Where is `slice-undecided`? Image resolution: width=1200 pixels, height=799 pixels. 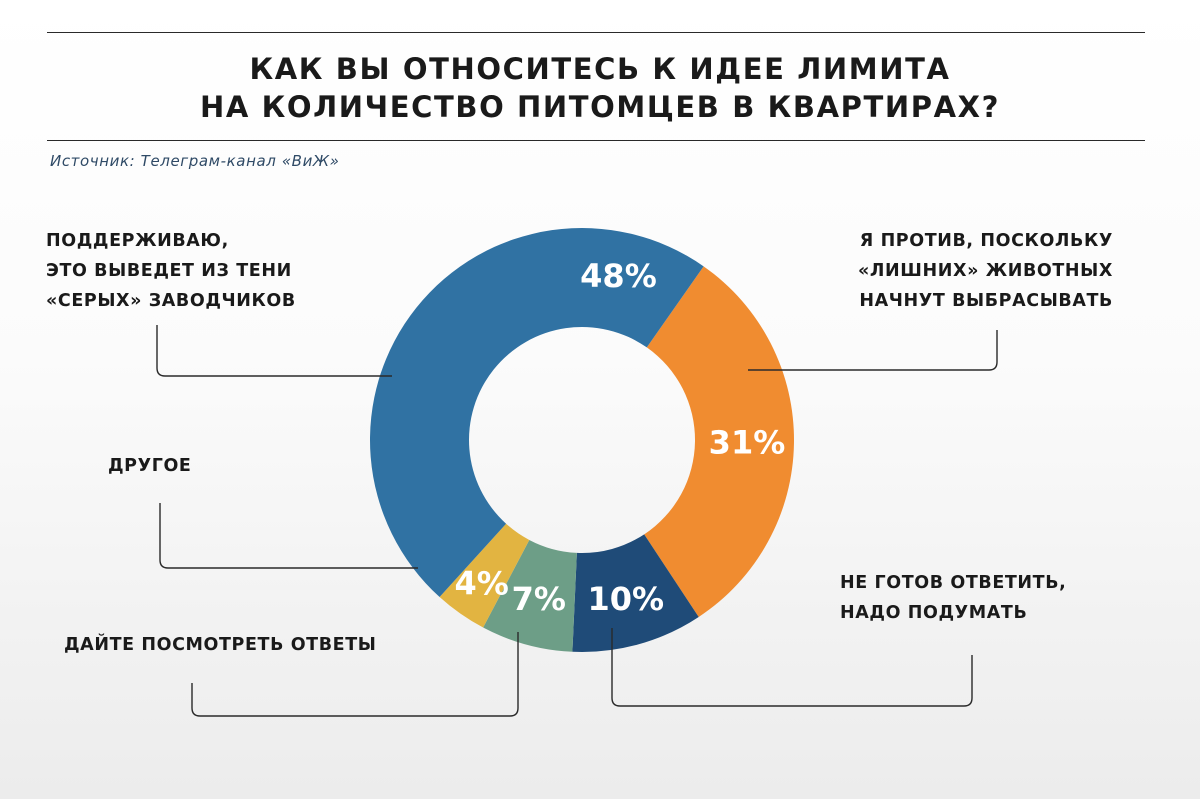
slice-undecided is located at coordinates (635, 593).